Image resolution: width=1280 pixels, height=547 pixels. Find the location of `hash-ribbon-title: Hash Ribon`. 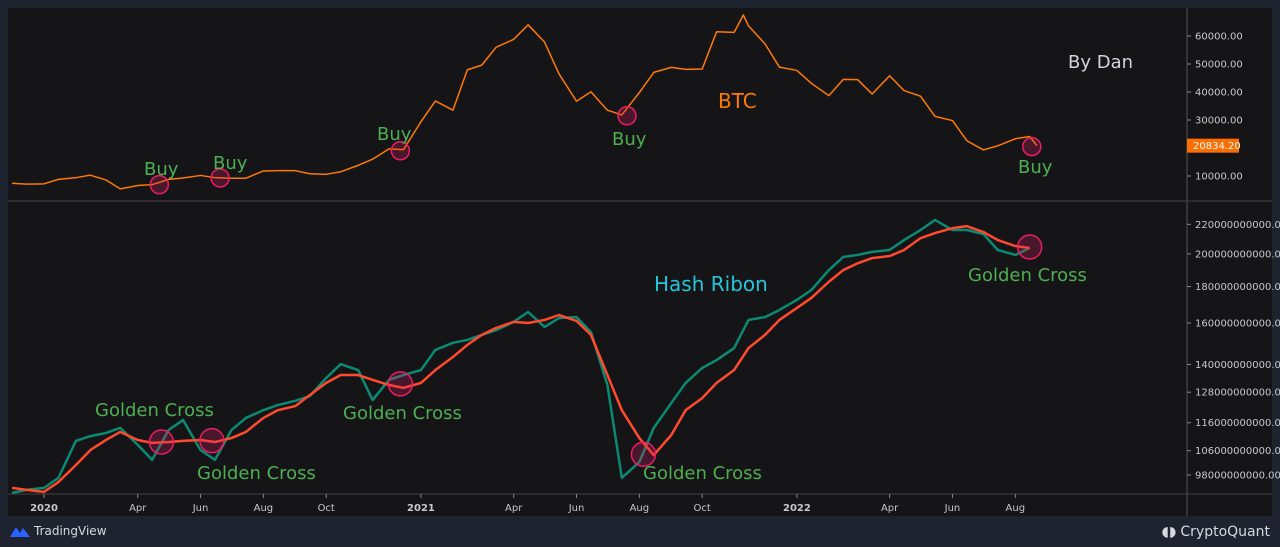

hash-ribbon-title: Hash Ribon is located at coordinates (711, 284).